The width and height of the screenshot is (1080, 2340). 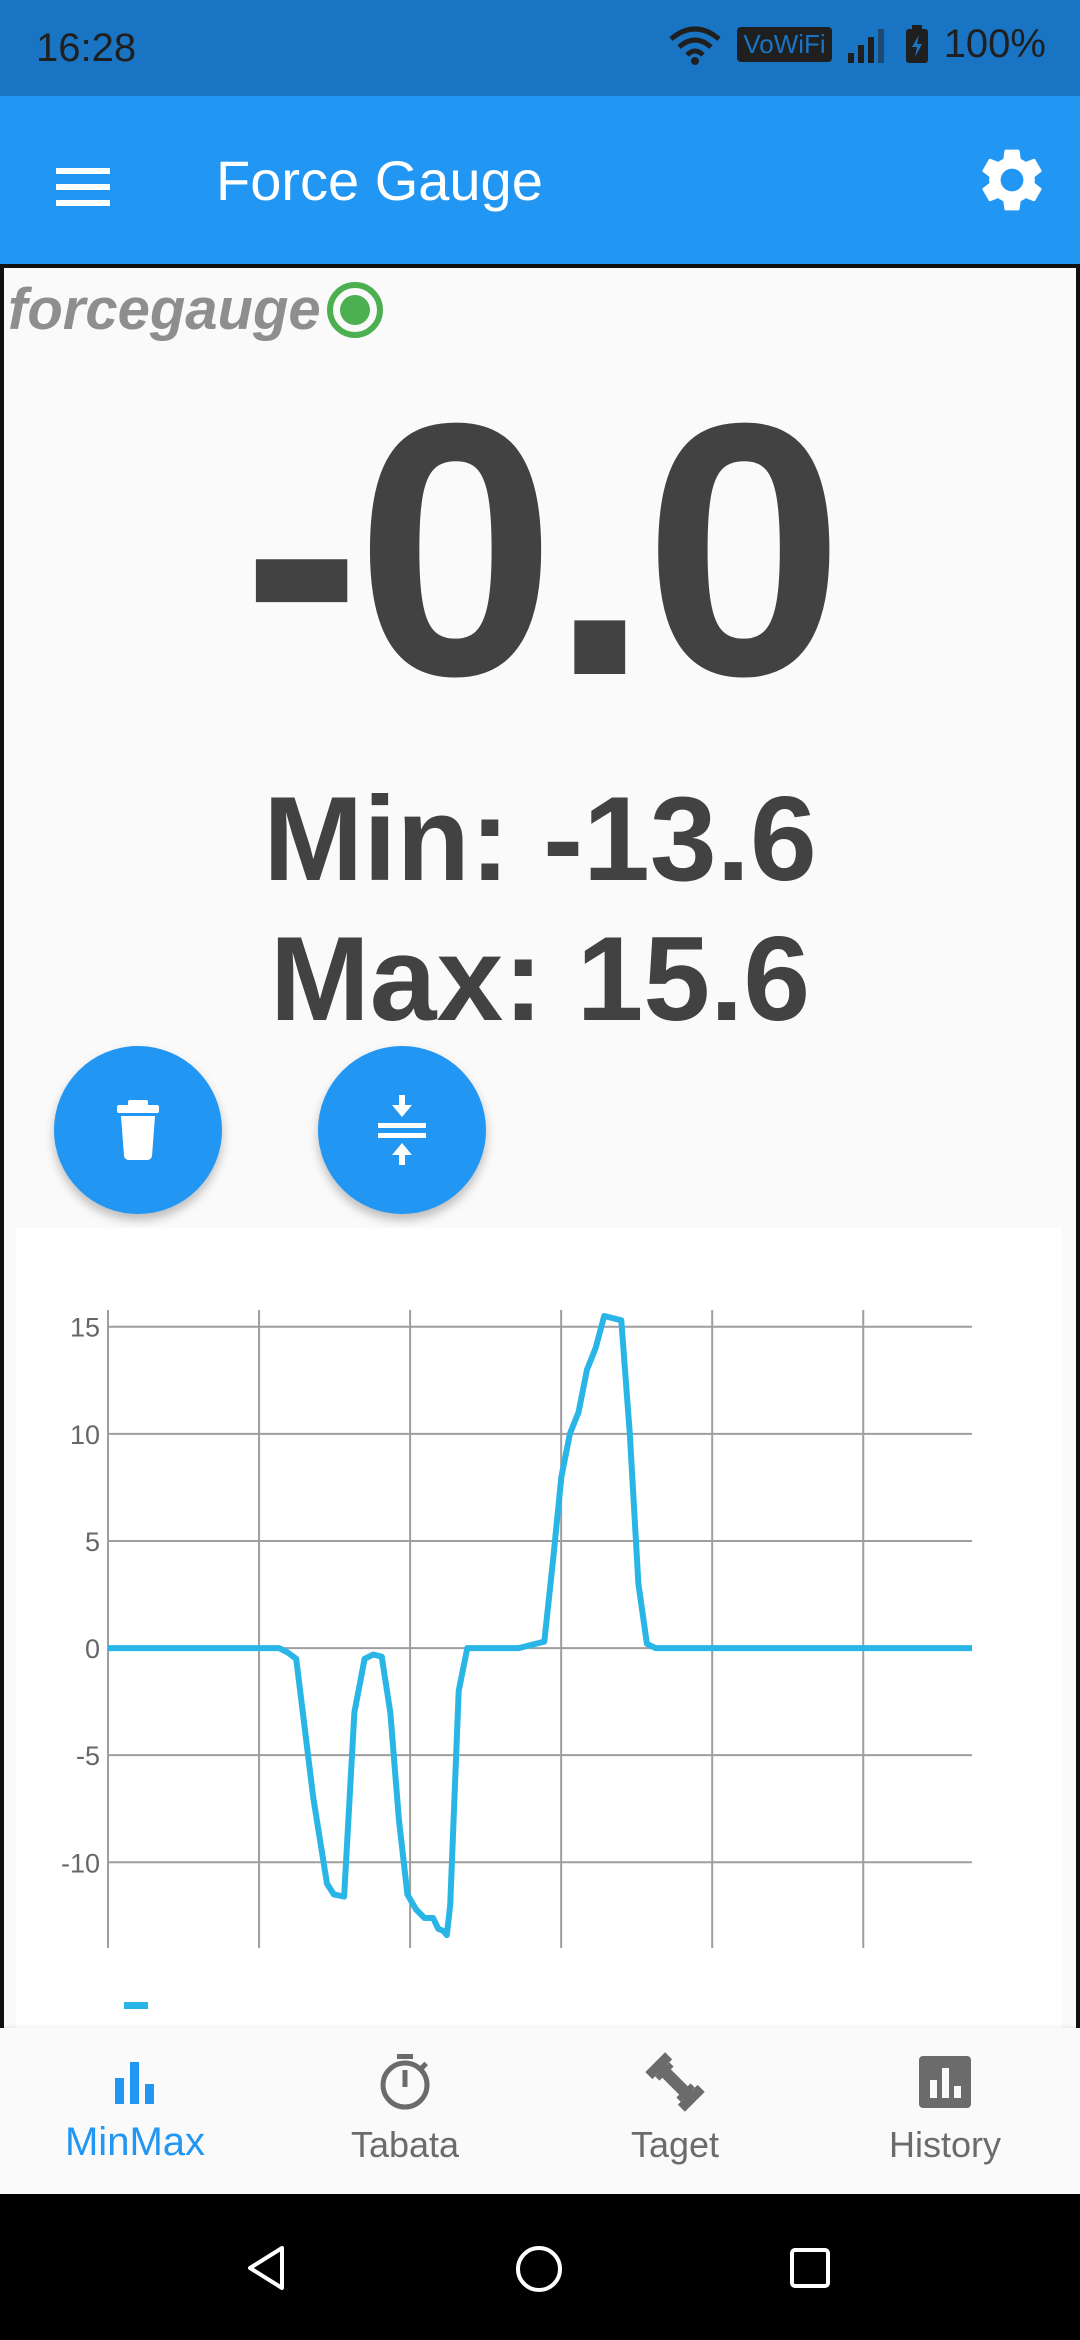 What do you see at coordinates (85, 1328) in the screenshot?
I see `y-tick-label: 15` at bounding box center [85, 1328].